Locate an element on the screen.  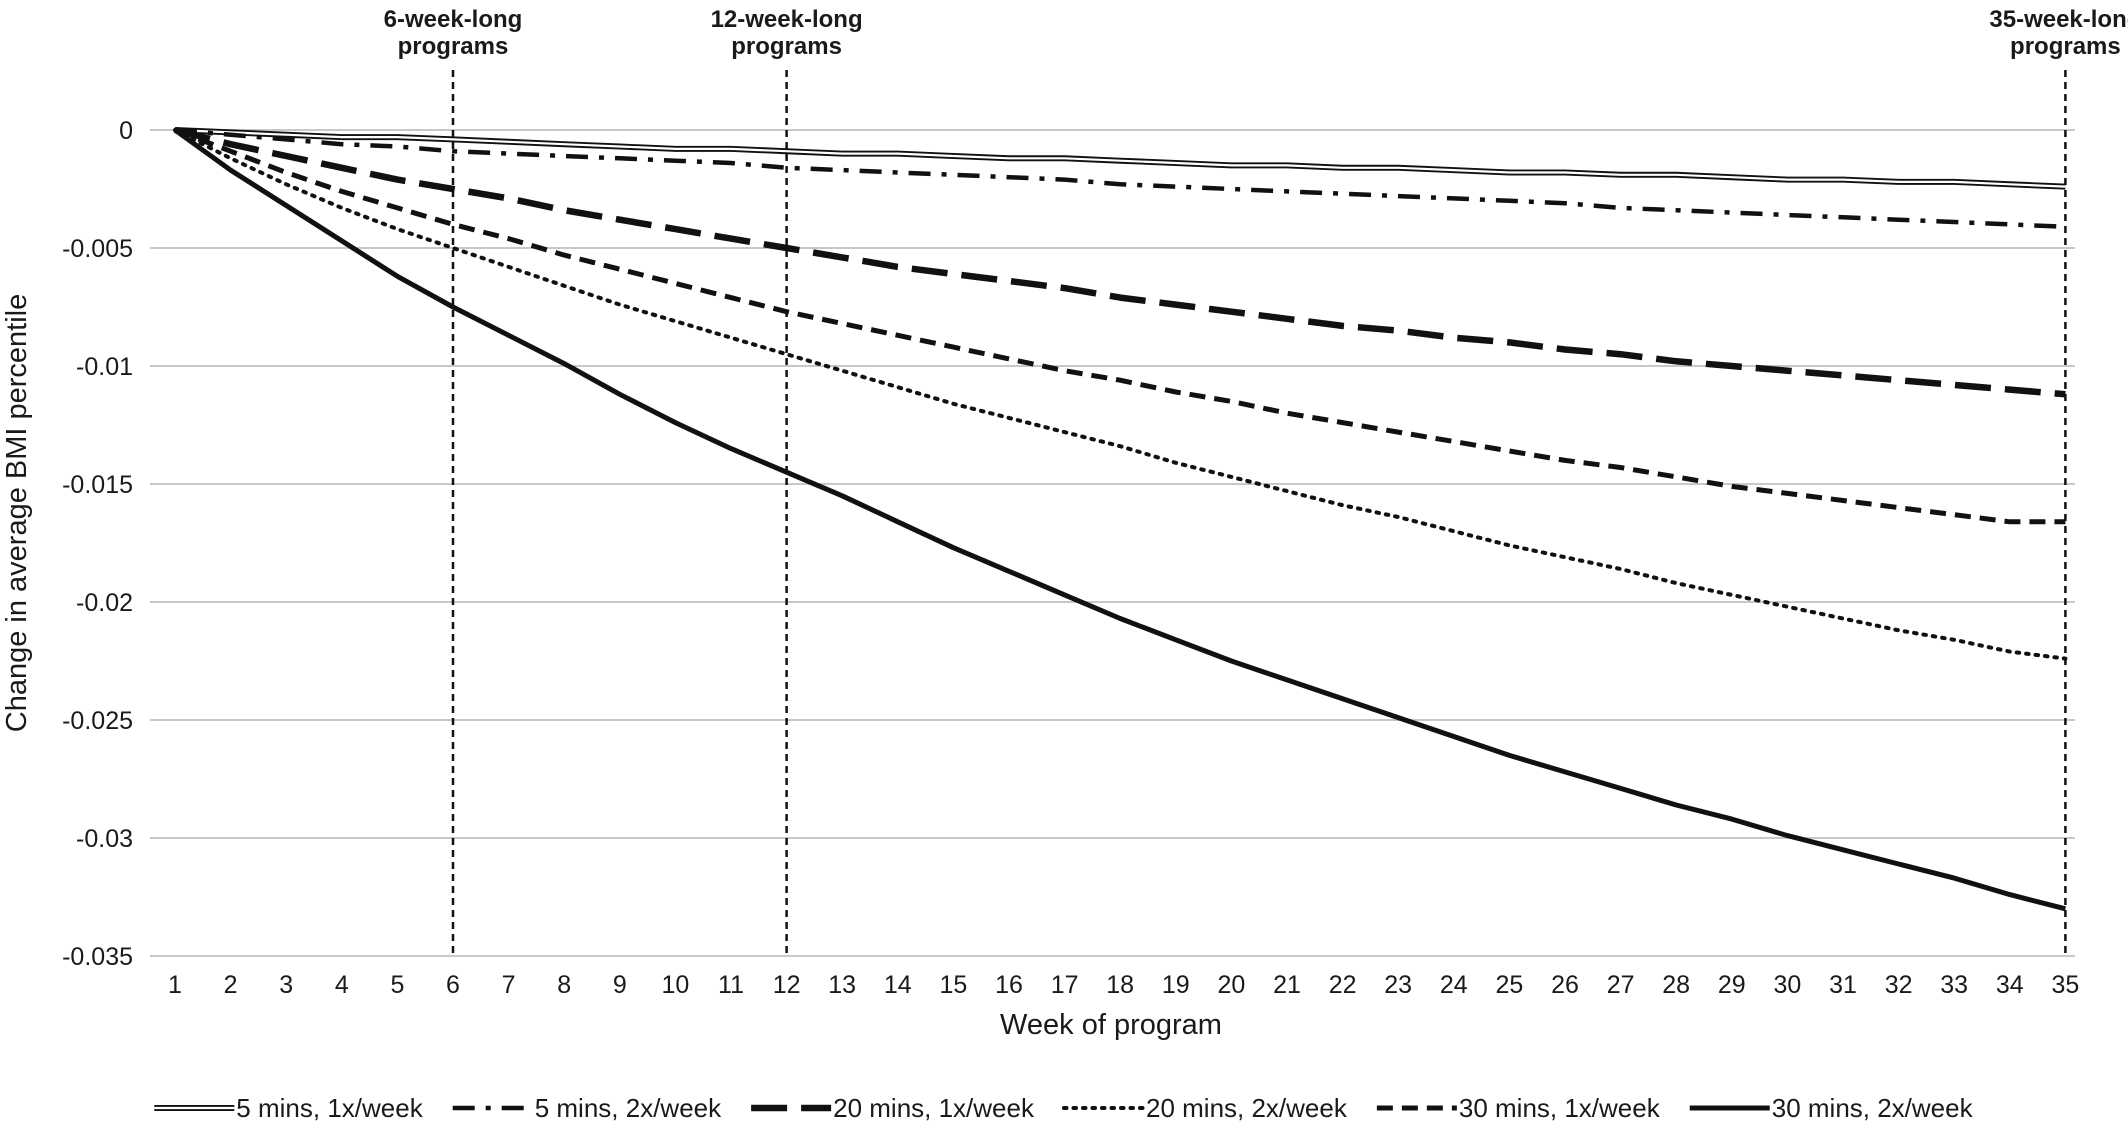
x-tick-label: 8 is located at coordinates (564, 985).